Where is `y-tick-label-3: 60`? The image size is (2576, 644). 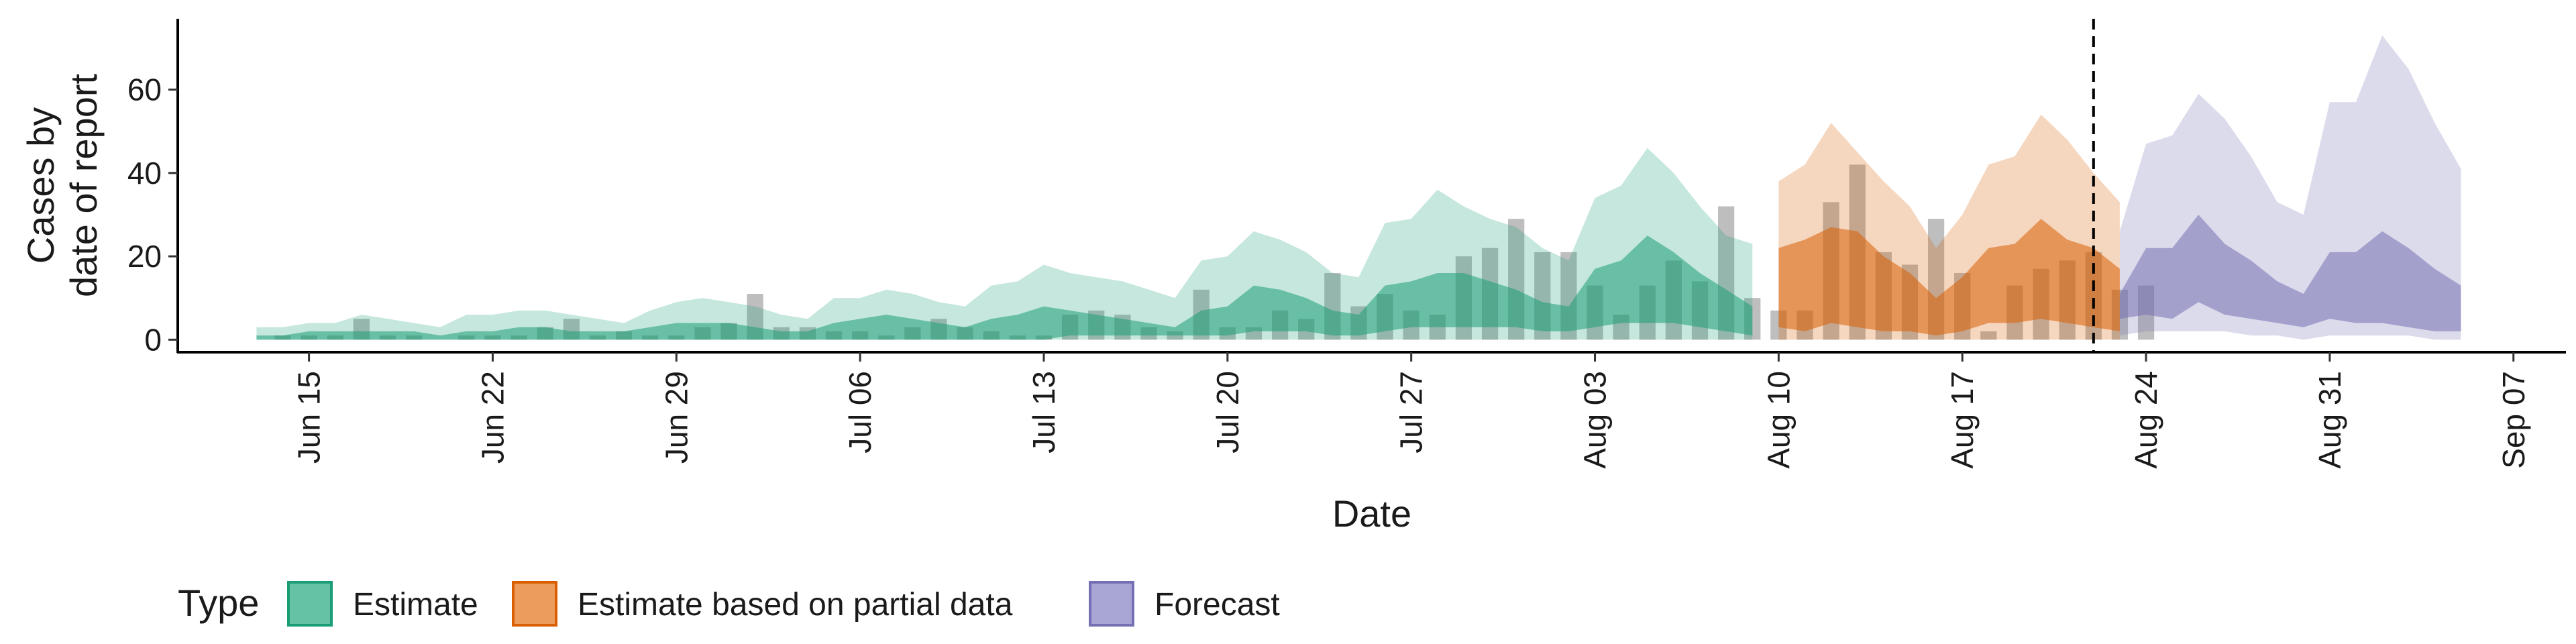 y-tick-label-3: 60 is located at coordinates (144, 89).